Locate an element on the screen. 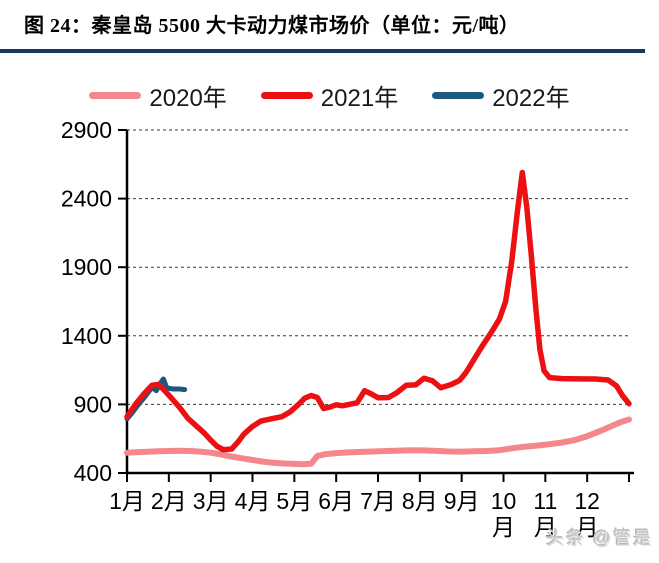 The height and width of the screenshot is (563, 659). series-line-2020年 is located at coordinates (378, 442).